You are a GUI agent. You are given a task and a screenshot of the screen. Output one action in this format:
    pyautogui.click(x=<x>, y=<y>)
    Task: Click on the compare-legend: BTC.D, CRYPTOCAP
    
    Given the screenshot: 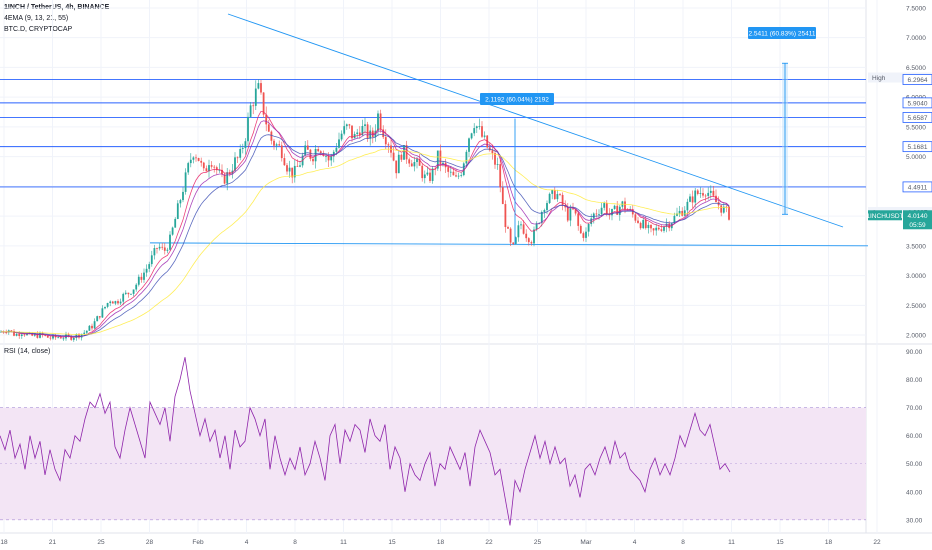 What is the action you would take?
    pyautogui.click(x=38, y=29)
    